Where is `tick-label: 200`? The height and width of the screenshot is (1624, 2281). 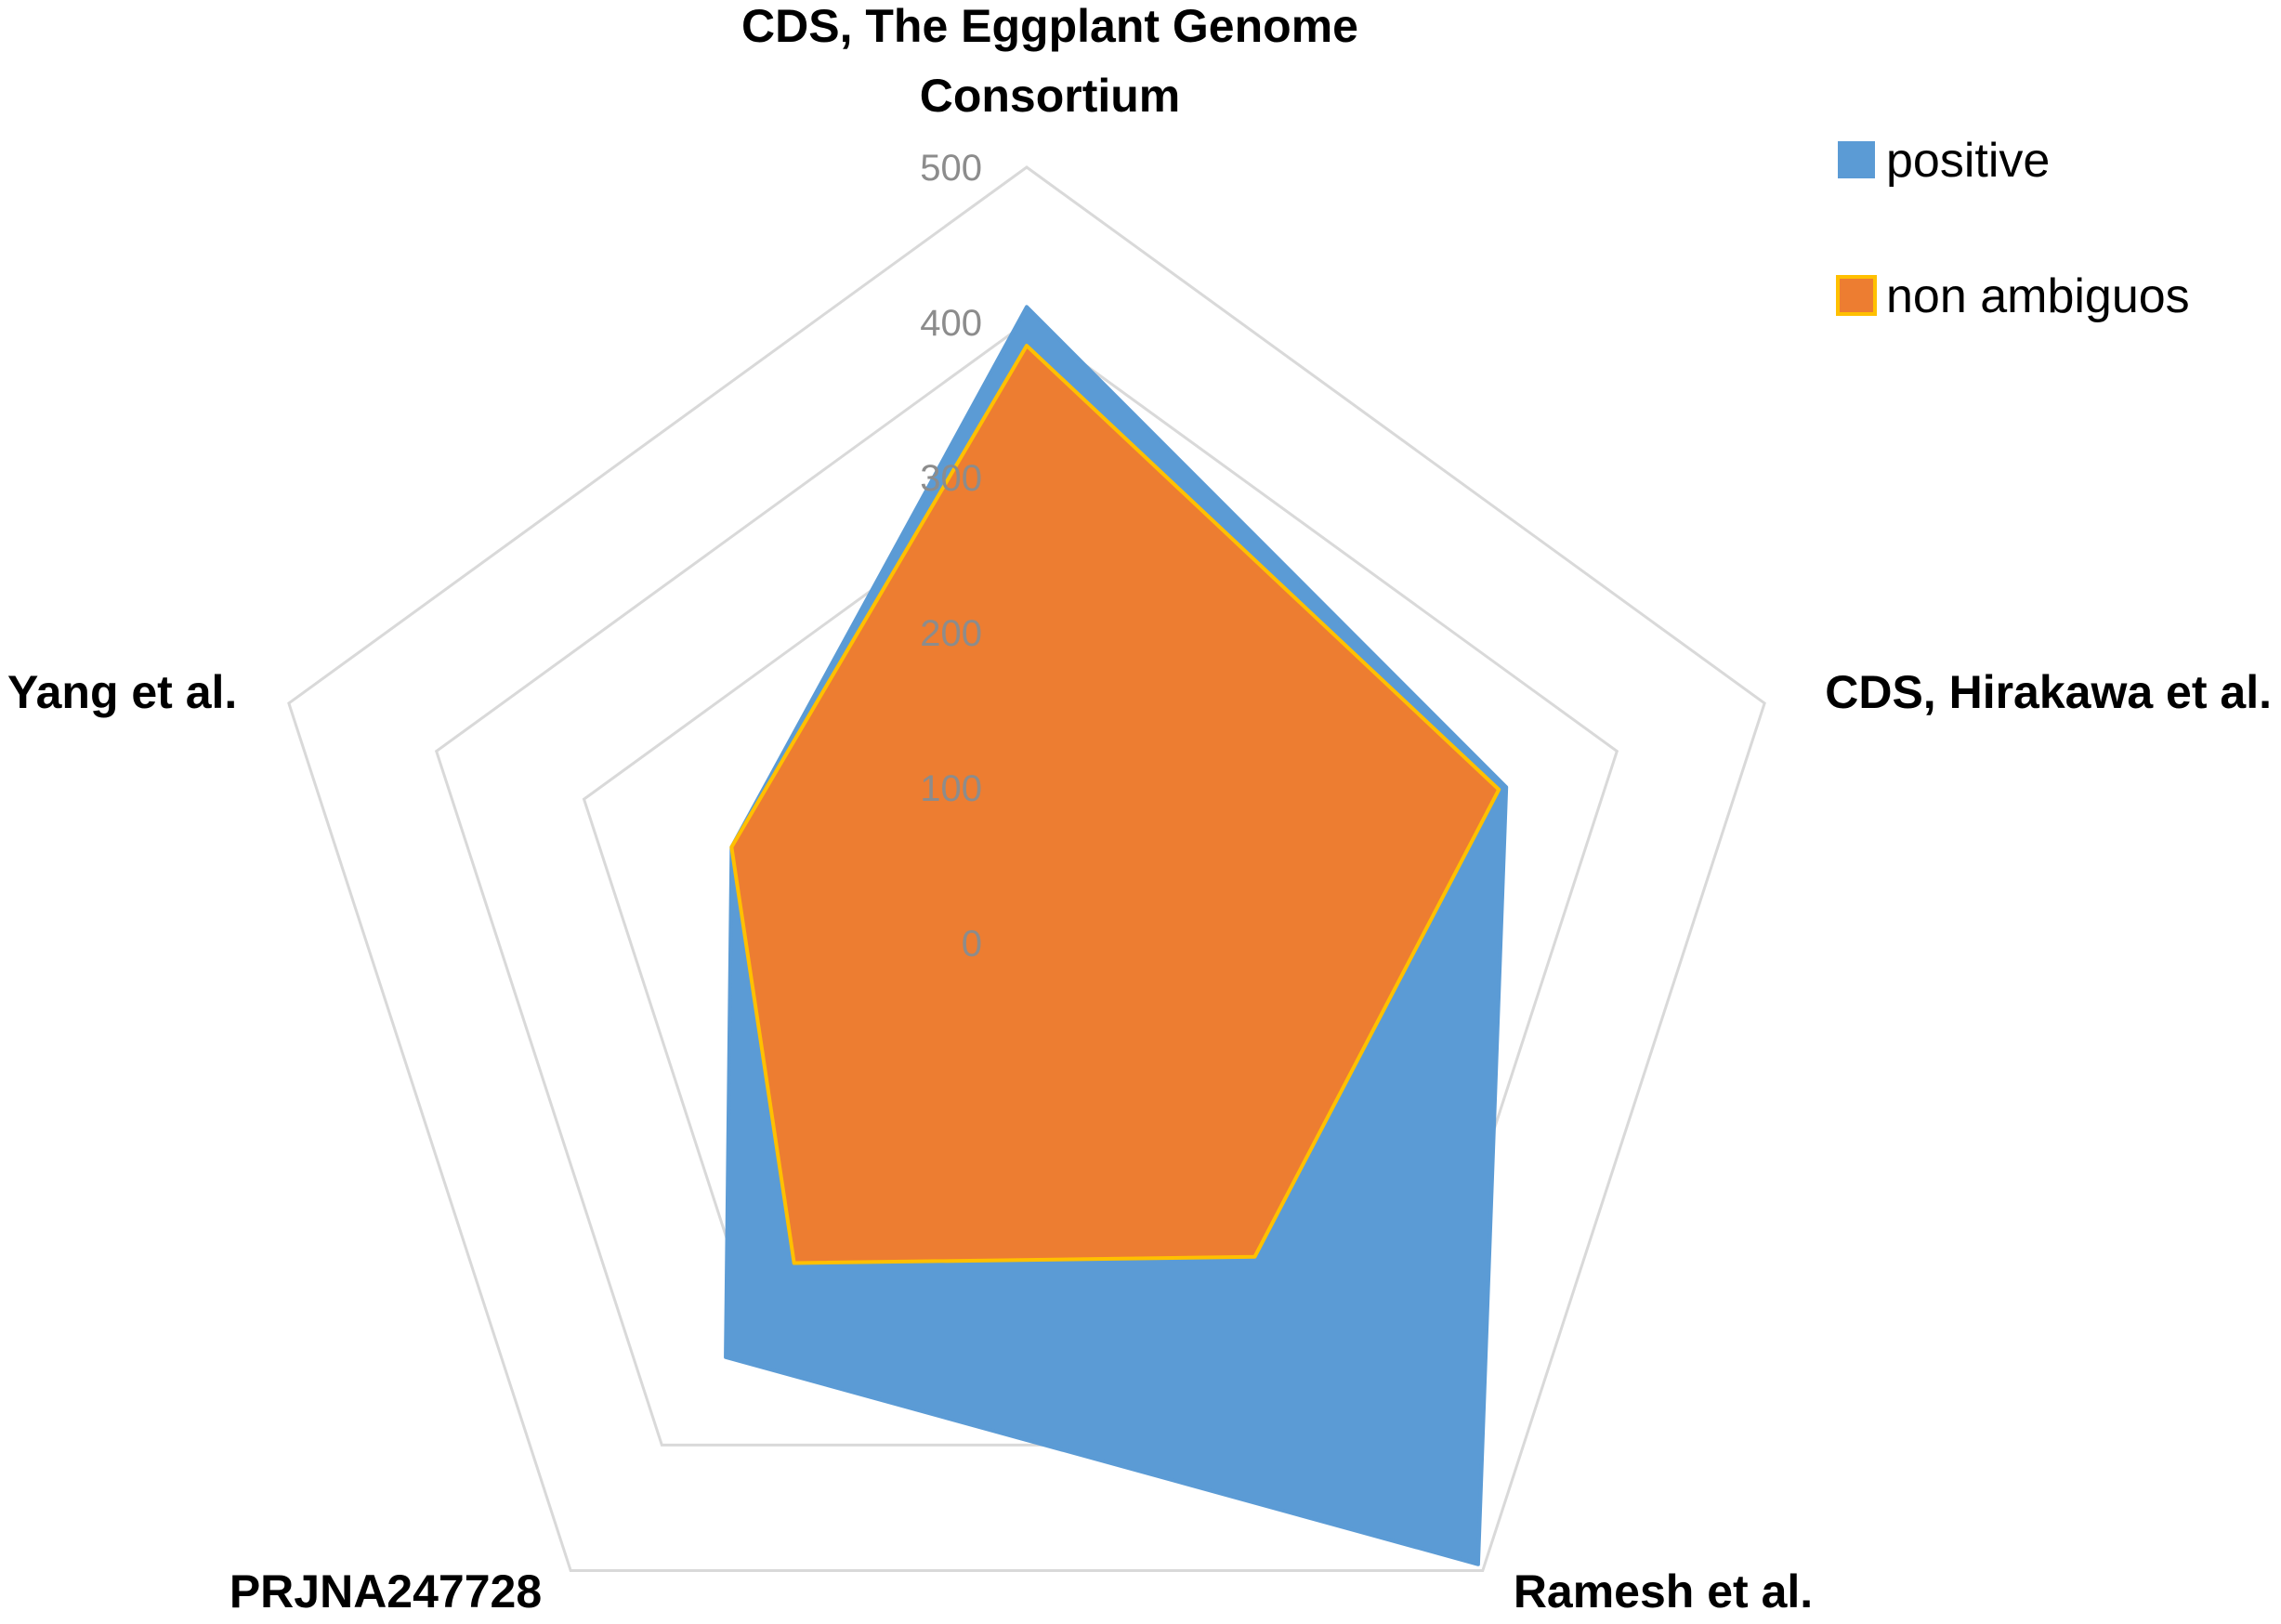
tick-label: 200 is located at coordinates (951, 633).